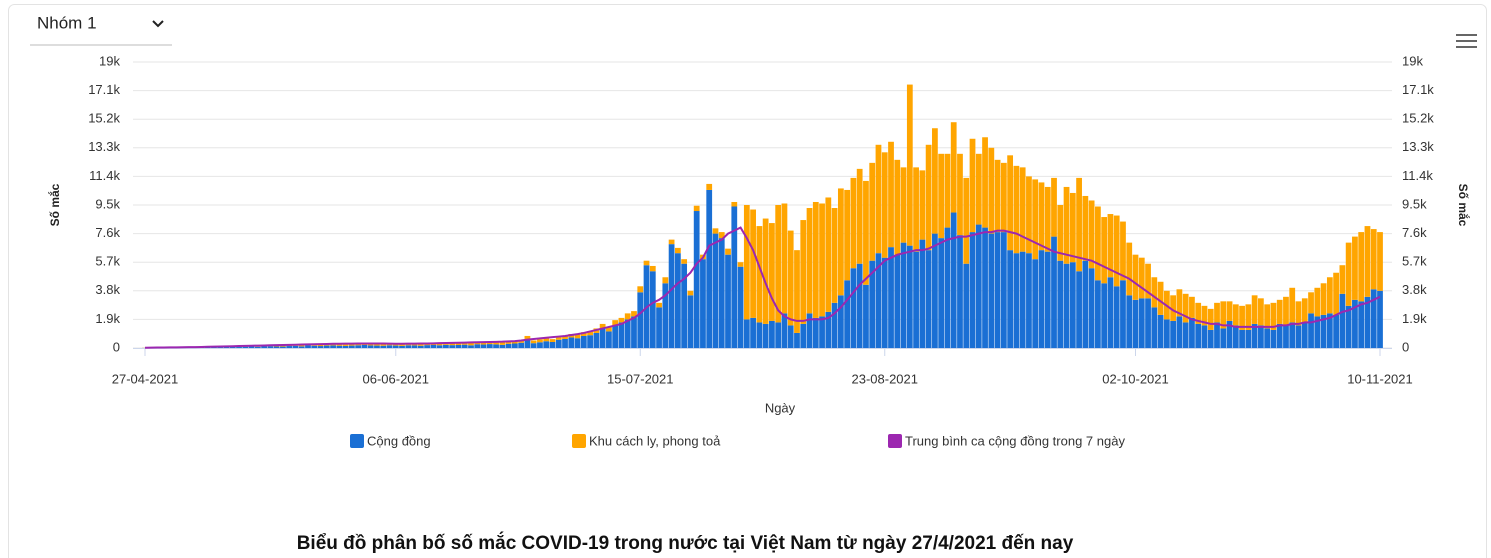 This screenshot has height=558, width=1491. What do you see at coordinates (1466, 41) in the screenshot?
I see `menu-icon` at bounding box center [1466, 41].